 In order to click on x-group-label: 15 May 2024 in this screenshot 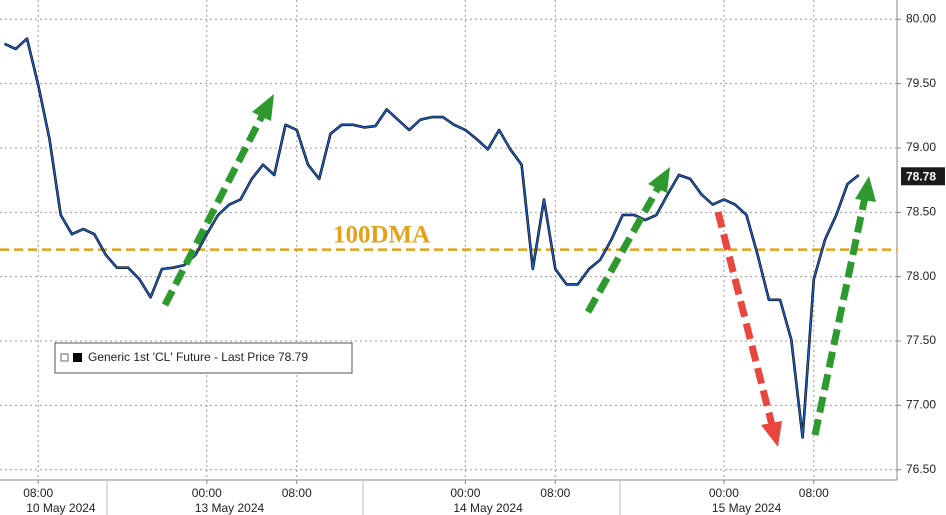, I will do `click(747, 508)`.